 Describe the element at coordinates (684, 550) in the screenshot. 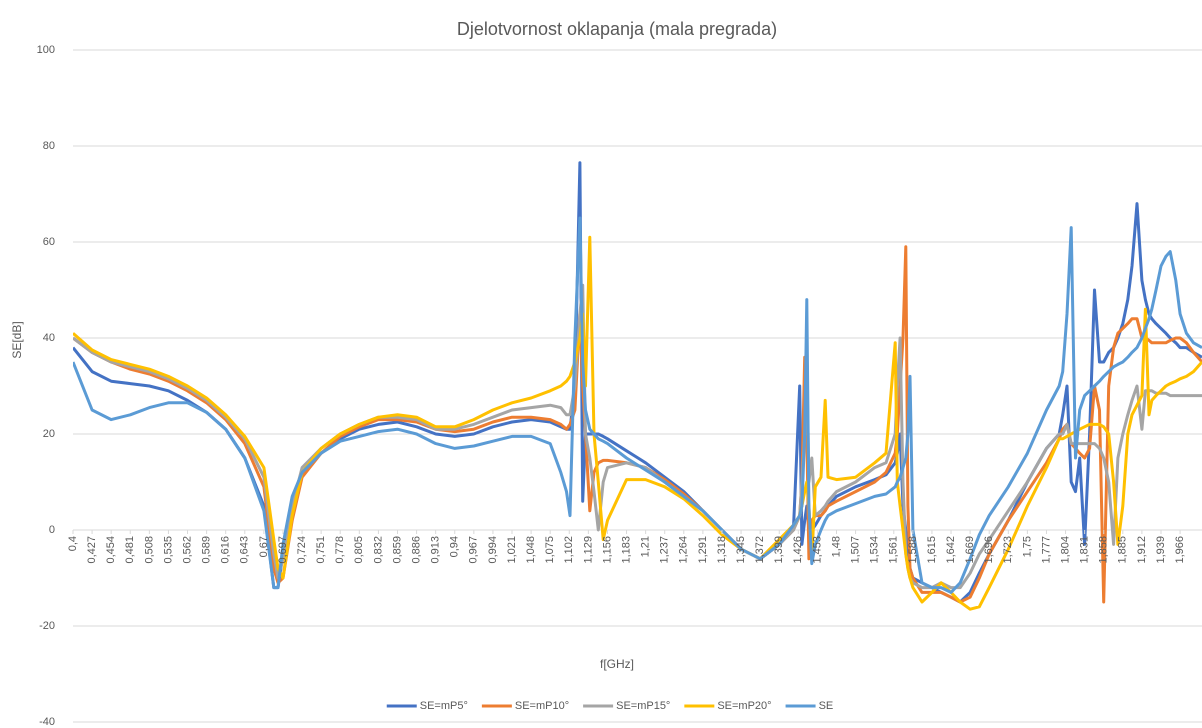

I see `x-tick-label: 1,264` at that location.